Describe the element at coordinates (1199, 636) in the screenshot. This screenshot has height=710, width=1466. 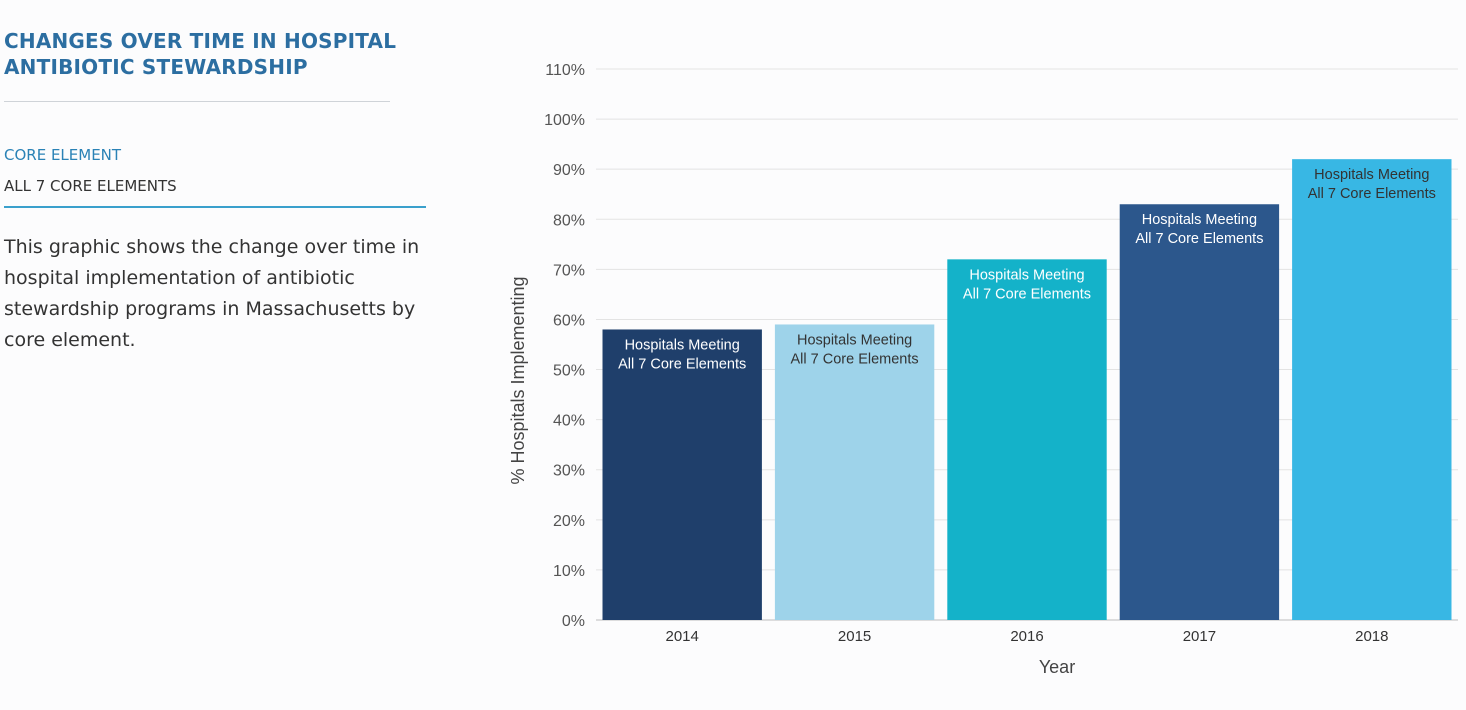
I see `x-tick-label: 2017` at that location.